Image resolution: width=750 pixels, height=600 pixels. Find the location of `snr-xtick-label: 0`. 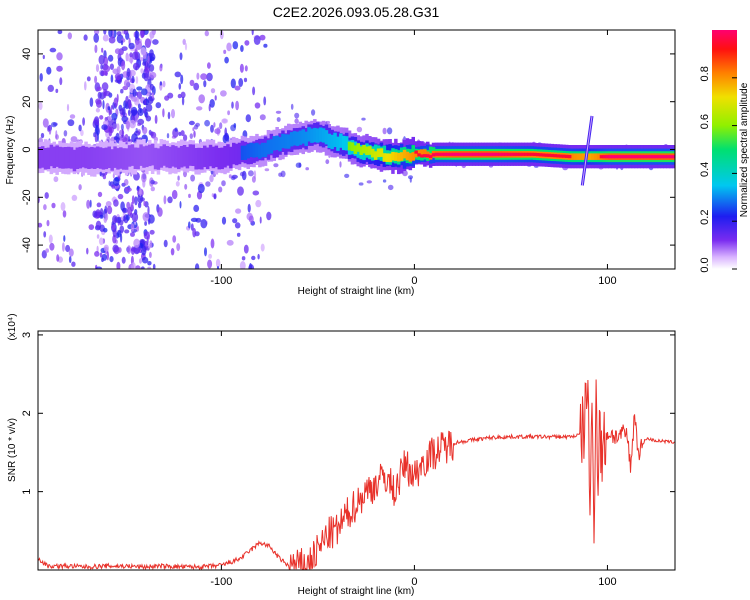

snr-xtick-label: 0 is located at coordinates (414, 582).